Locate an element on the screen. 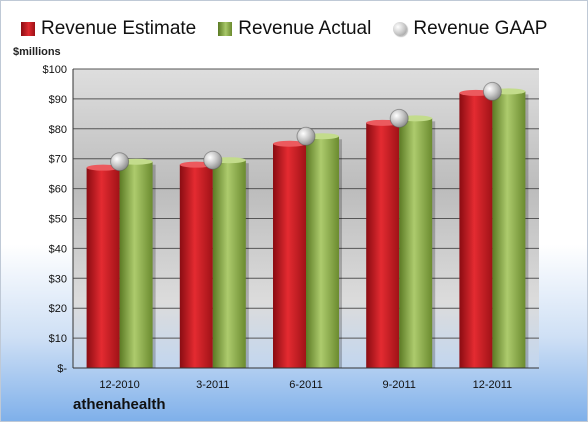 Image resolution: width=588 pixels, height=422 pixels. y-tick-label: $10 is located at coordinates (58, 339).